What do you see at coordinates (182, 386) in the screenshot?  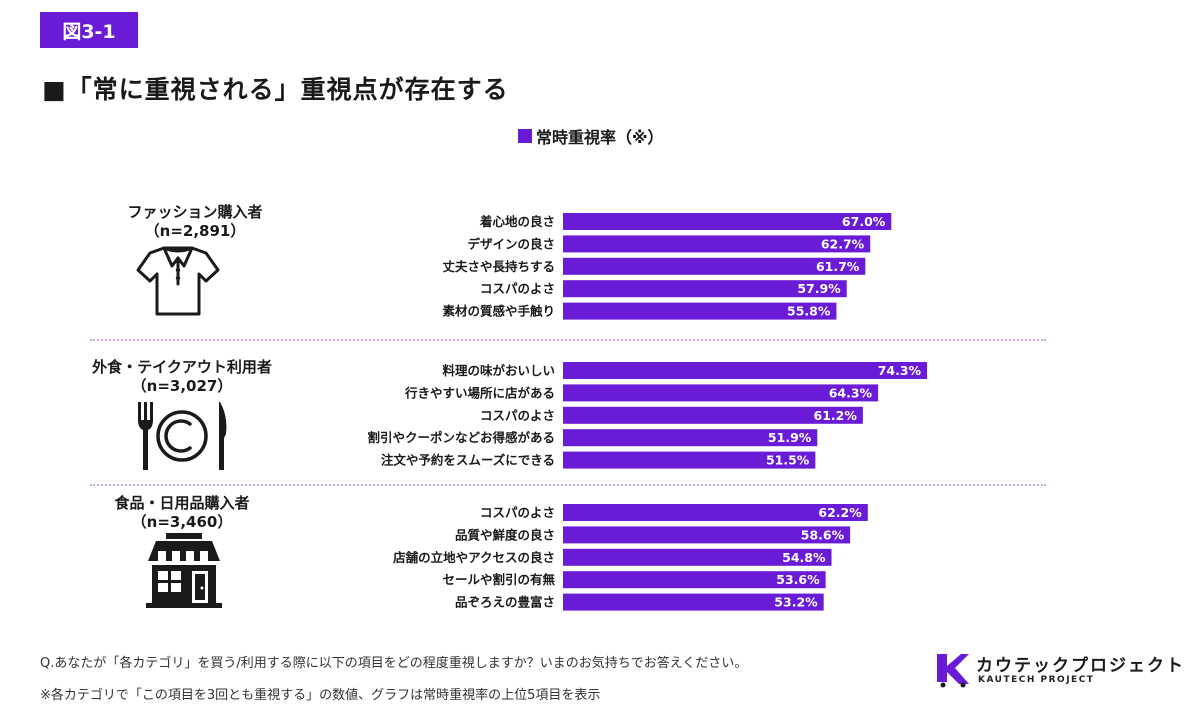 I see `group-dining-n: （n=3,027）` at bounding box center [182, 386].